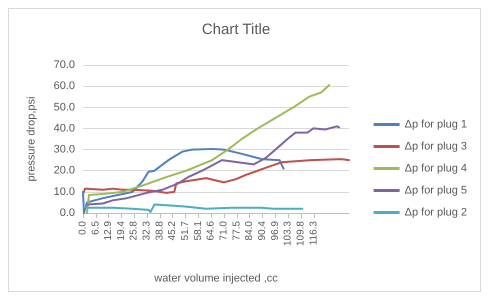 Image resolution: width=489 pixels, height=300 pixels. I want to click on x-tick-label: 51.7, so click(186, 230).